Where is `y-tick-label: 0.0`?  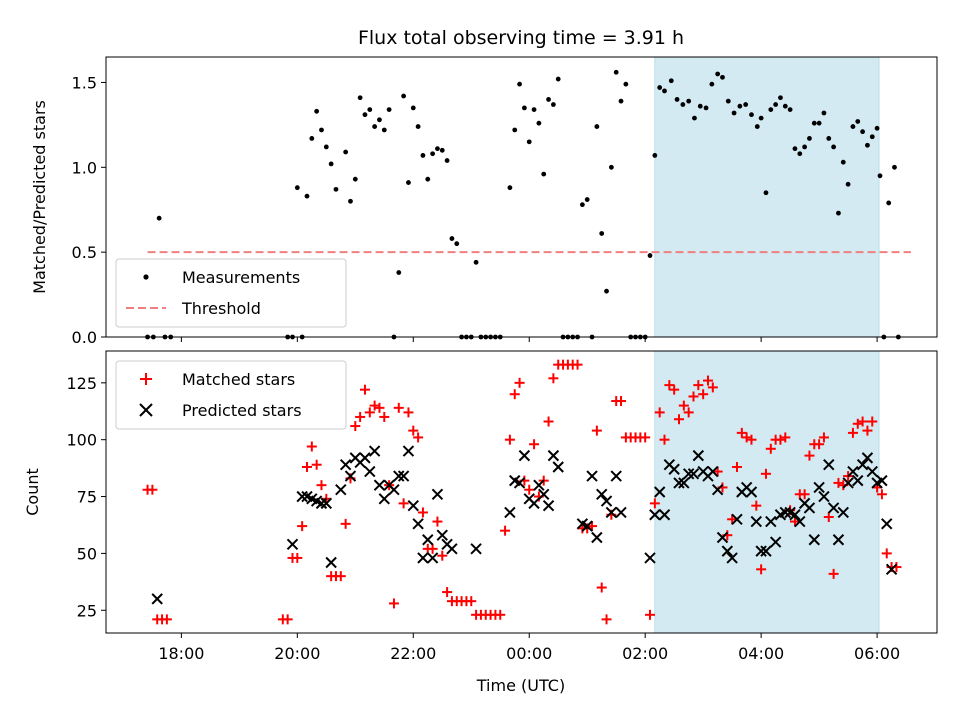
y-tick-label: 0.0 is located at coordinates (84, 337).